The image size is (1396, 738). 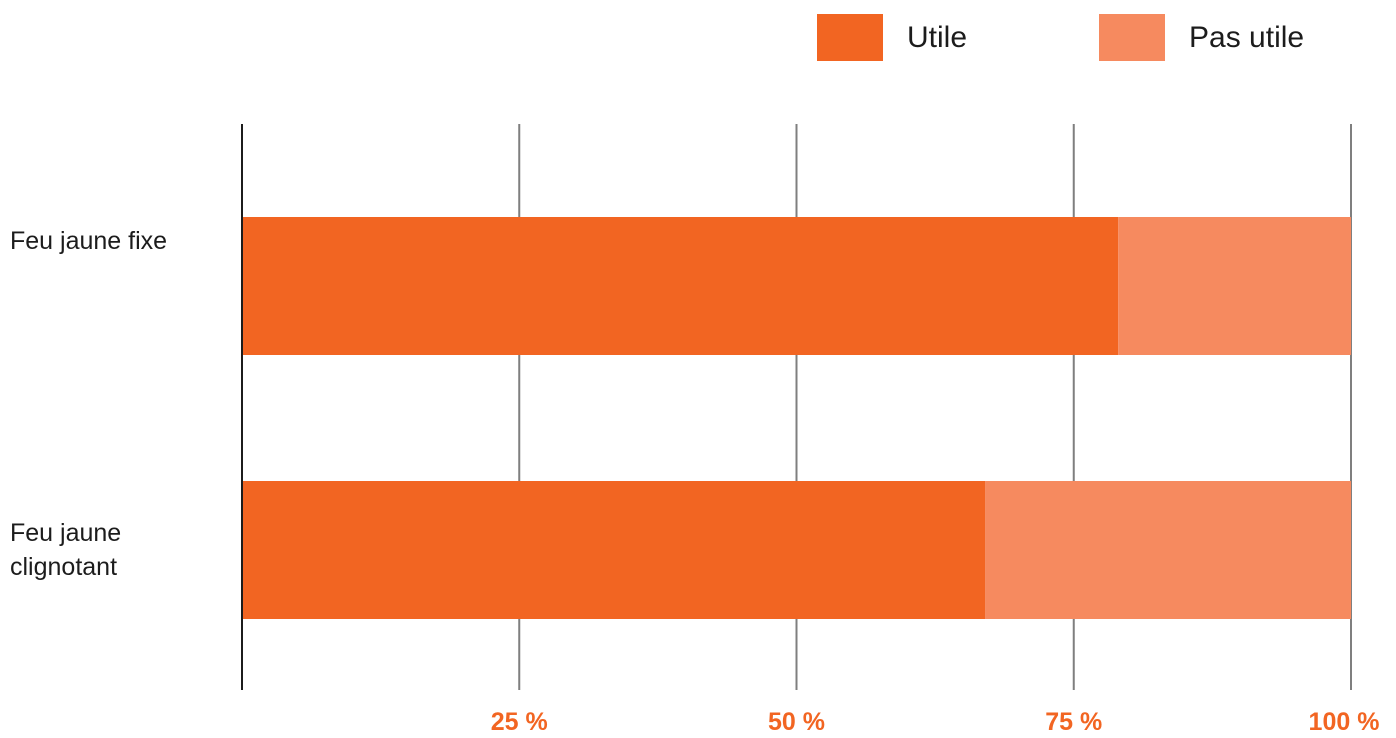 I want to click on legend-swatch-utile, so click(x=850, y=37).